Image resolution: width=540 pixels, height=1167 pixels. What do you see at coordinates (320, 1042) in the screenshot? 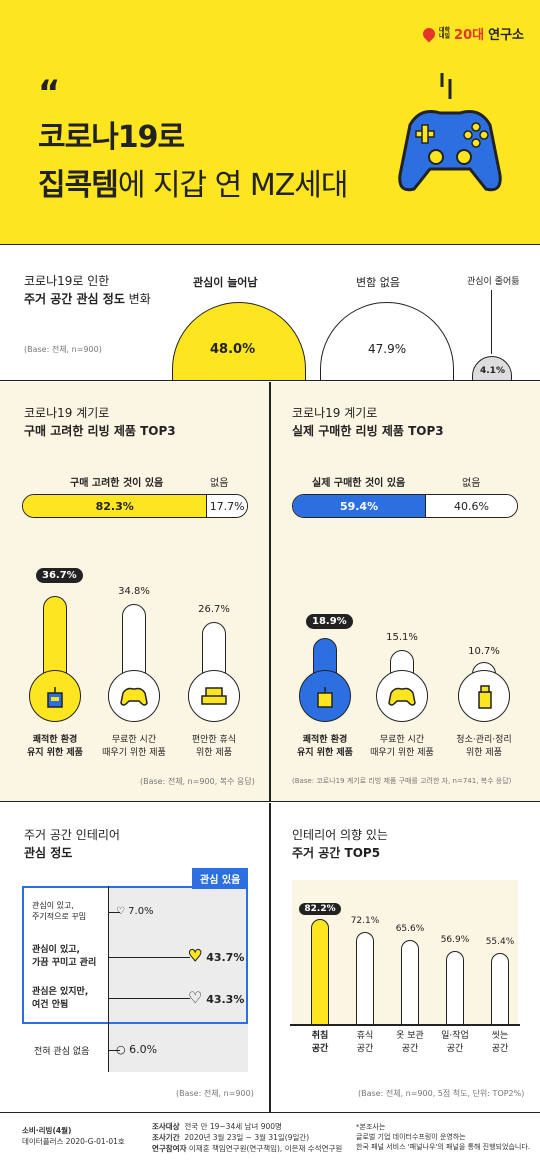
I see `top5-label-1: 취침 공간` at bounding box center [320, 1042].